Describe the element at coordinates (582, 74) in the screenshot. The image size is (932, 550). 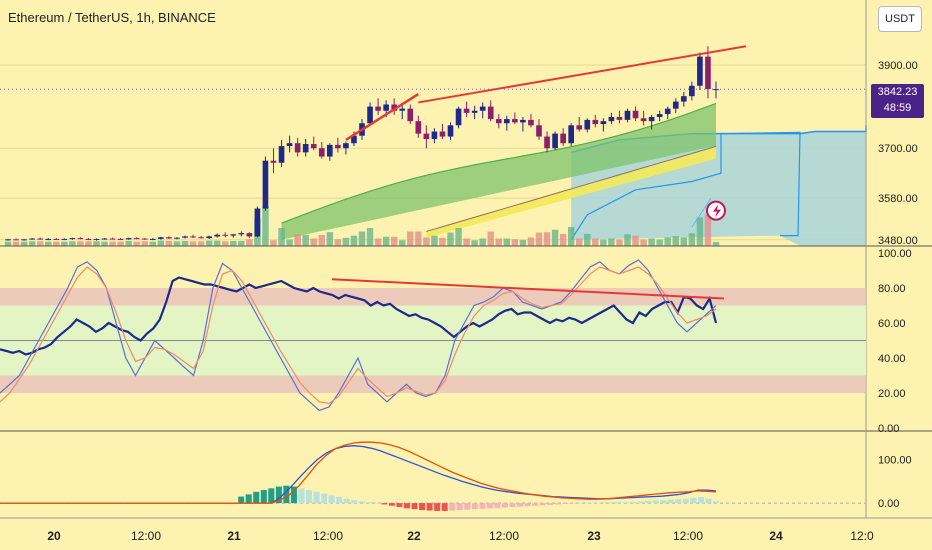
I see `trendline-resistance` at that location.